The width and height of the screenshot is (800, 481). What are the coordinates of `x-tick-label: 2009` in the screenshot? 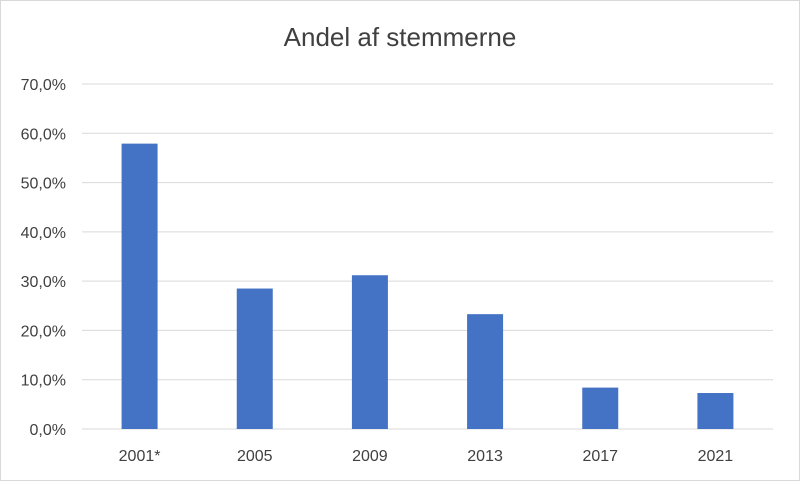 It's located at (370, 456).